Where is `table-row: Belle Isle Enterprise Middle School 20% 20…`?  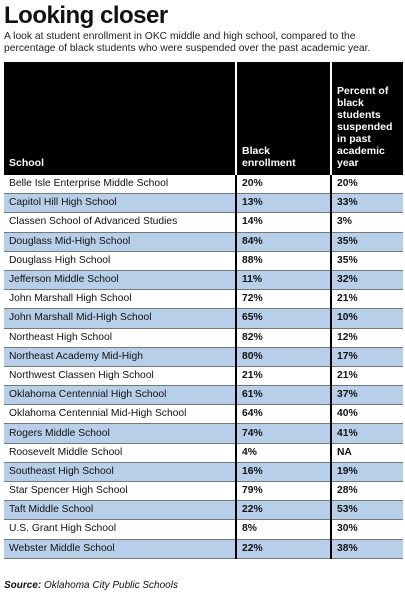
table-row: Belle Isle Enterprise Middle School 20% 20… is located at coordinates (203, 185).